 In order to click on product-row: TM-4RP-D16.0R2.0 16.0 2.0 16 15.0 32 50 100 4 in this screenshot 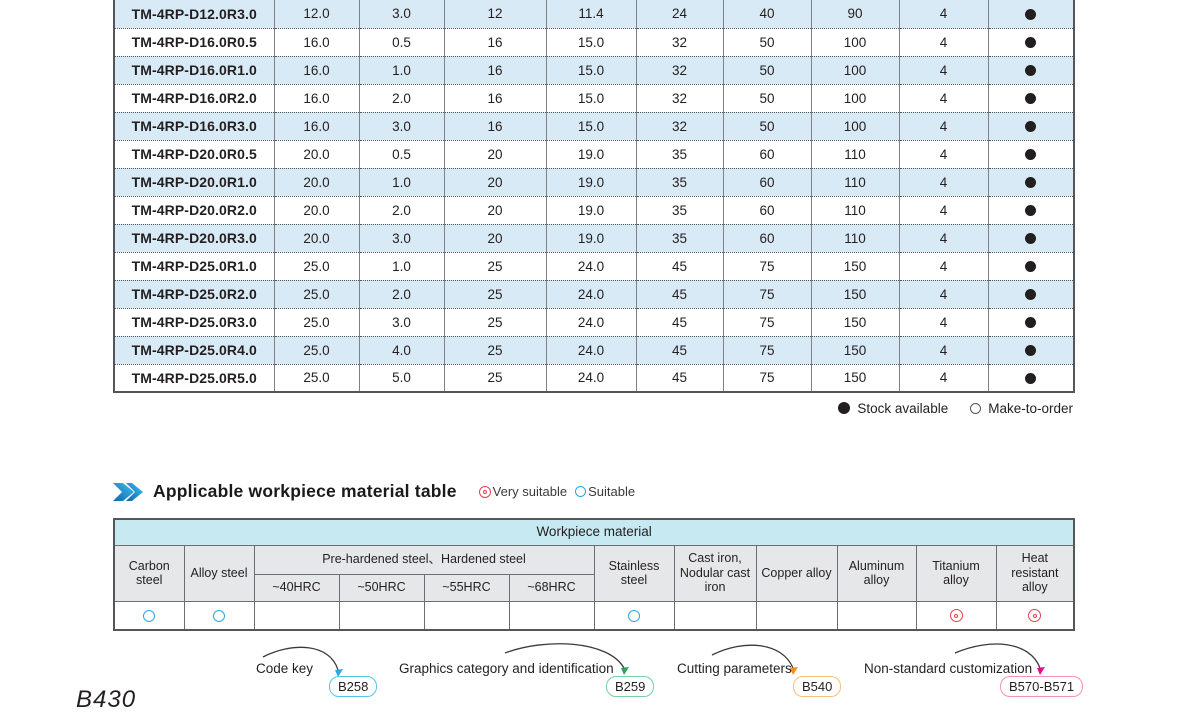, I will do `click(594, 97)`.